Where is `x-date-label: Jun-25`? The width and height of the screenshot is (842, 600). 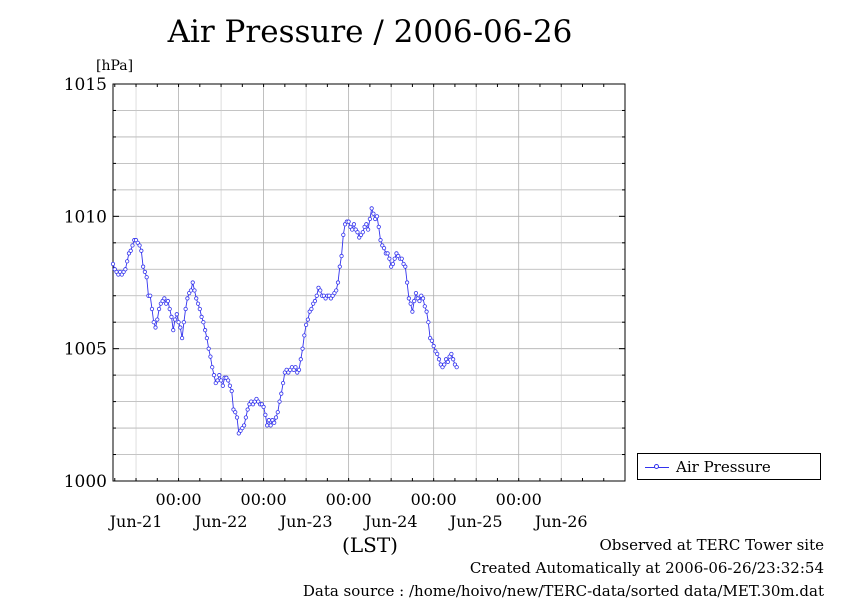
x-date-label: Jun-25 is located at coordinates (475, 521).